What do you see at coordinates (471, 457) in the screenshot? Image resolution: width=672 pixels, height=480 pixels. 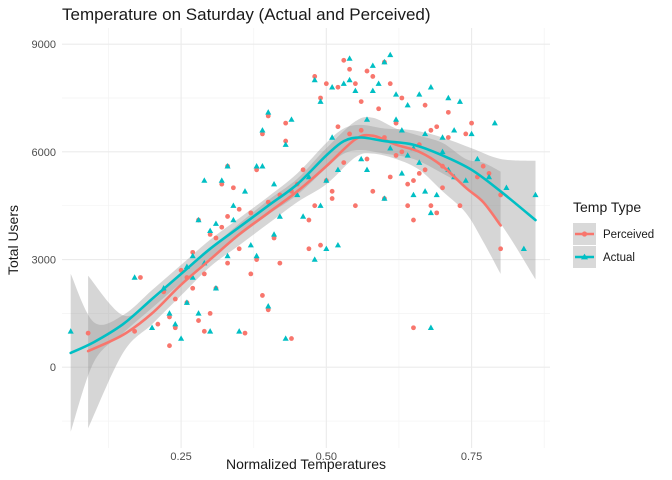 I see `x-tick-label: 0.75` at bounding box center [471, 457].